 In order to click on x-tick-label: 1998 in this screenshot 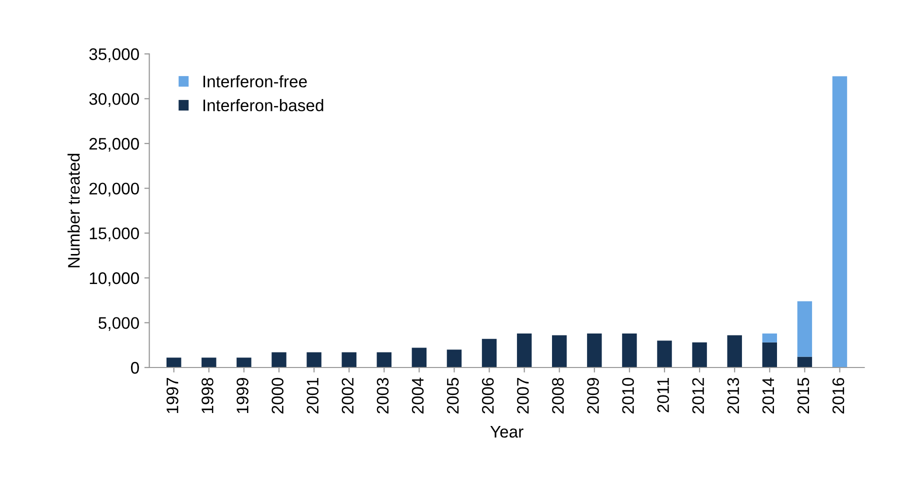, I will do `click(208, 396)`.